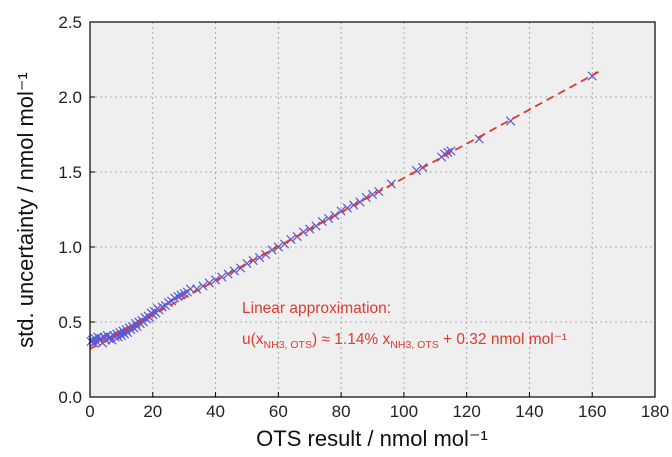 Image resolution: width=672 pixels, height=457 pixels. What do you see at coordinates (70, 172) in the screenshot?
I see `y-tick-label: 1.5` at bounding box center [70, 172].